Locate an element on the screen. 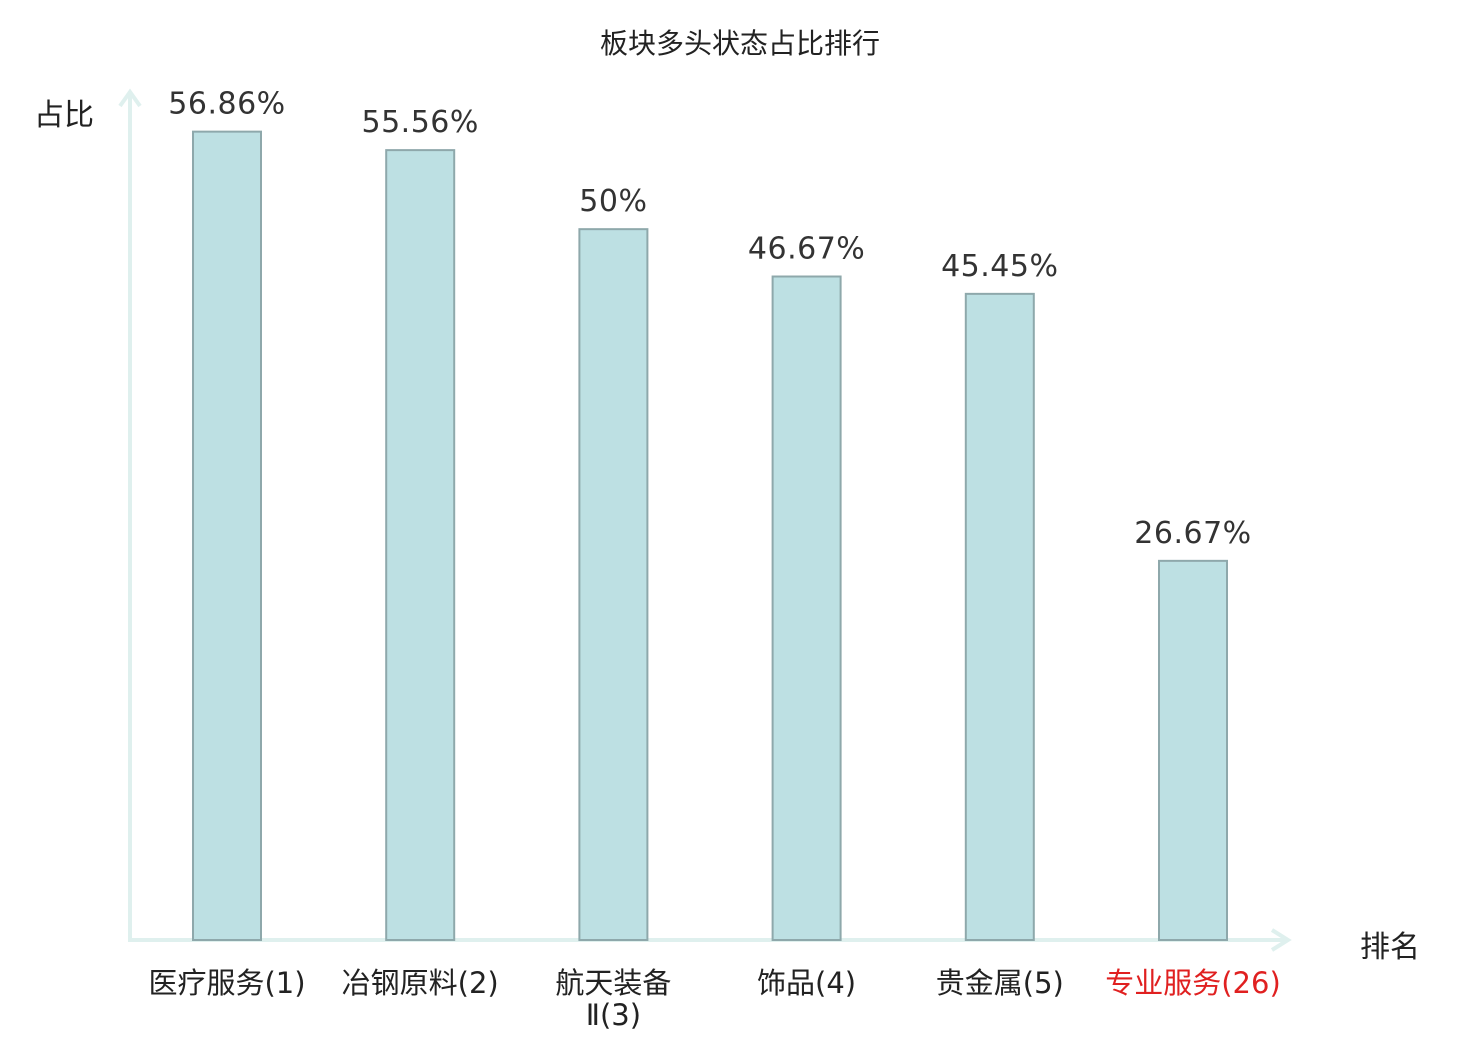 This screenshot has width=1480, height=1040. x-axis-label: 排名 is located at coordinates (1390, 947).